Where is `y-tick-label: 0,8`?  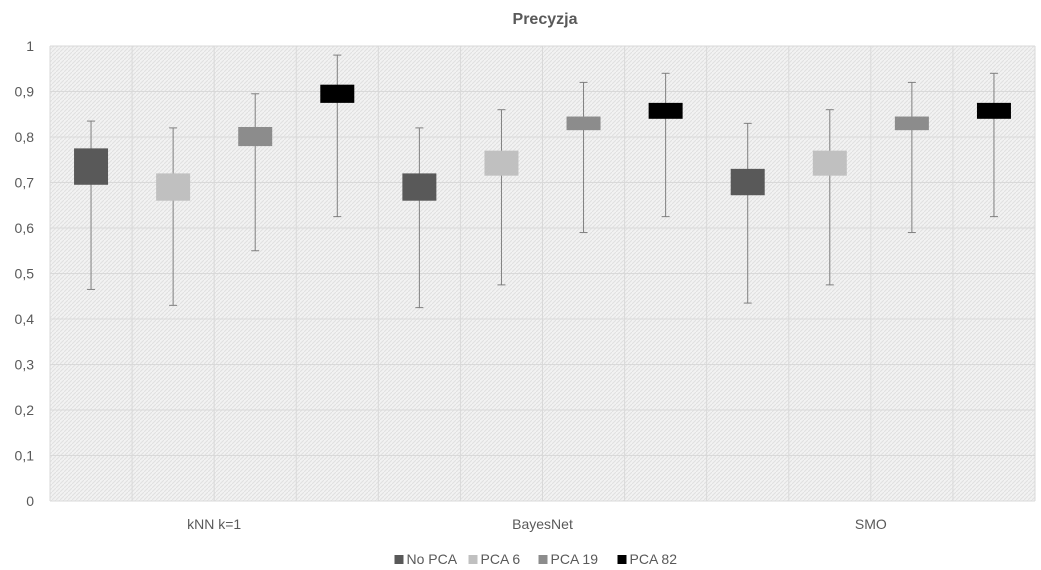
y-tick-label: 0,8 is located at coordinates (25, 137).